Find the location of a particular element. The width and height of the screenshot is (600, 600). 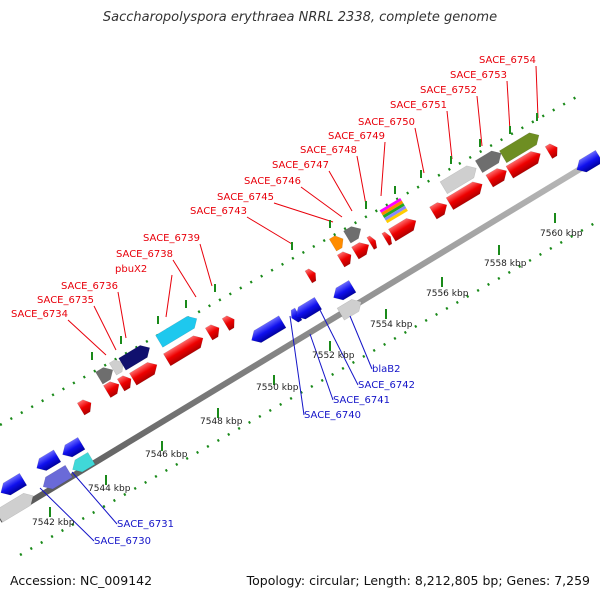

kbp-label-1: 7544 kbp is located at coordinates (109, 489).